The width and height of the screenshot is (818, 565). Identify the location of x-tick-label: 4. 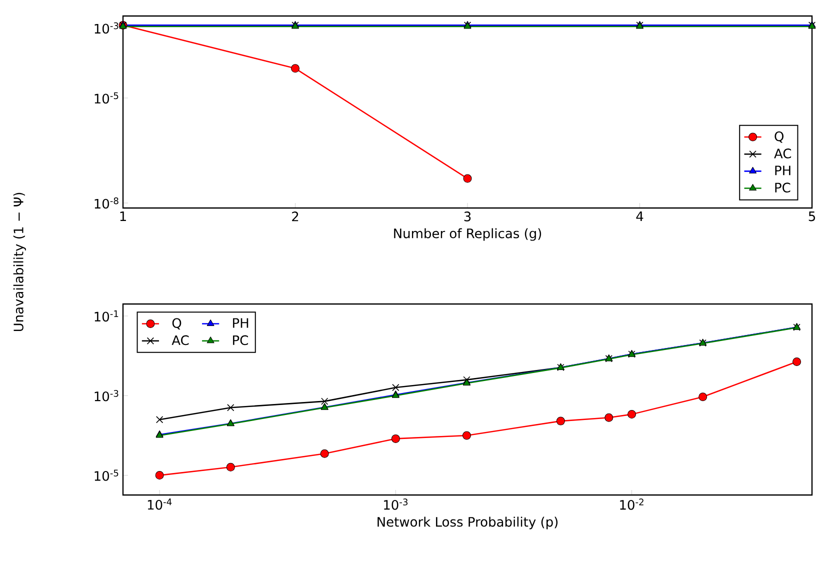
(640, 217).